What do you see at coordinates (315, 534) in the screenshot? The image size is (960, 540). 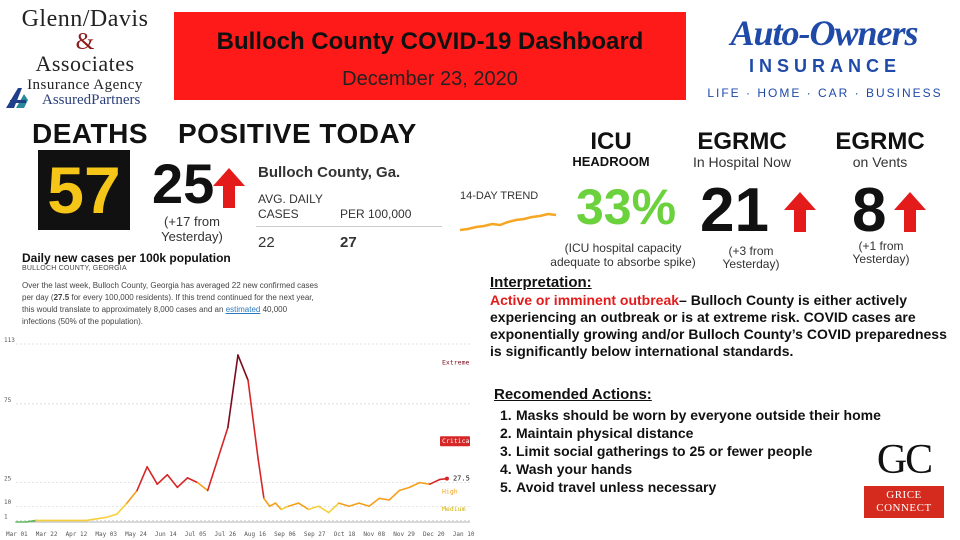 I see `x-tick-label: Sep 27` at bounding box center [315, 534].